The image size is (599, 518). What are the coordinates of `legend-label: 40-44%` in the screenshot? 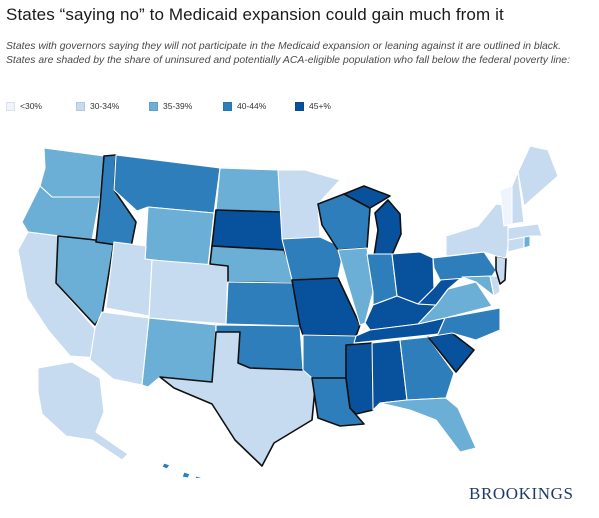 It's located at (252, 106).